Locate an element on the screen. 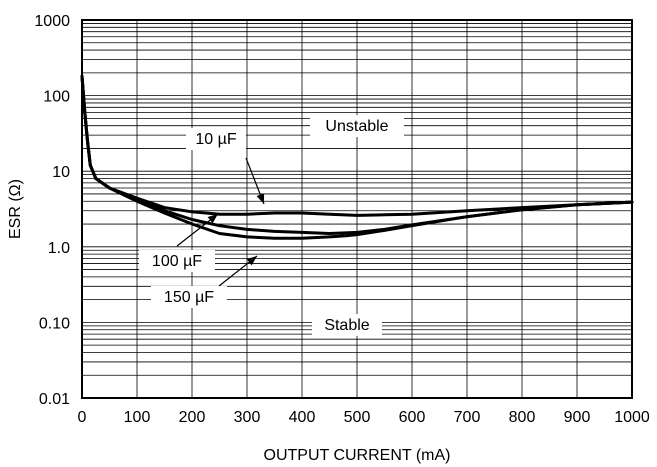 Image resolution: width=657 pixels, height=467 pixels. x-tick-label: 400 is located at coordinates (302, 417).